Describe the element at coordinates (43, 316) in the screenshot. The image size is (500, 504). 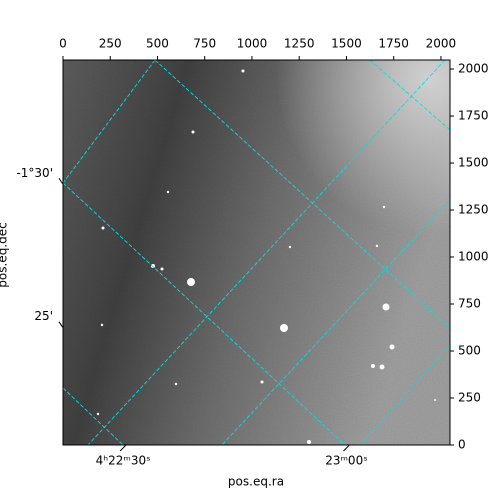
I see `world-y-tick-label: 25'` at that location.